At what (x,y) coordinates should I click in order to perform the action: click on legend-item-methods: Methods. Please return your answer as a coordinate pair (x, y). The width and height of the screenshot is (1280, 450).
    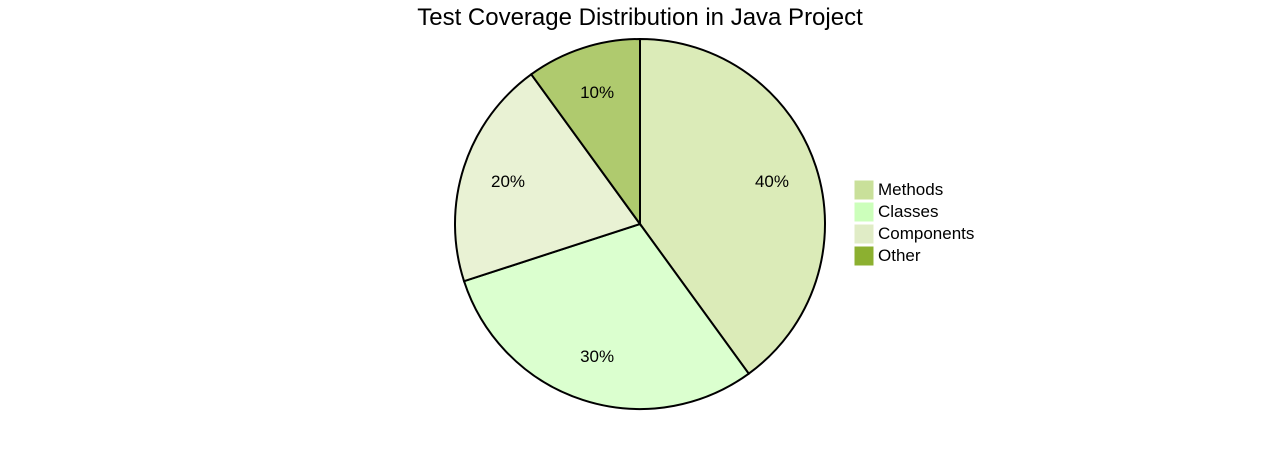
    Looking at the image, I should click on (898, 190).